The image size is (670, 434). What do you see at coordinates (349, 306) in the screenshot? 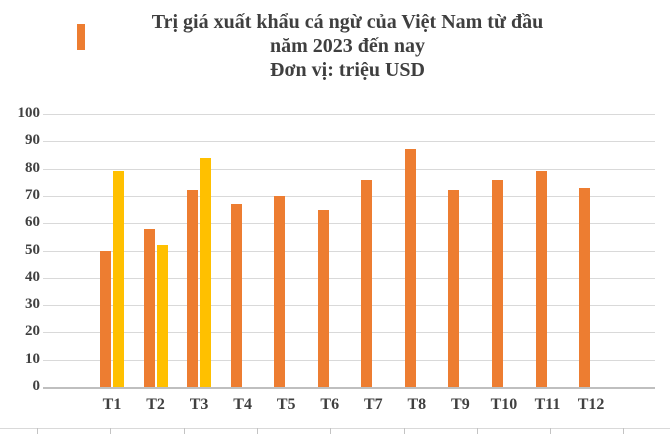
I see `gridline-y30` at bounding box center [349, 306].